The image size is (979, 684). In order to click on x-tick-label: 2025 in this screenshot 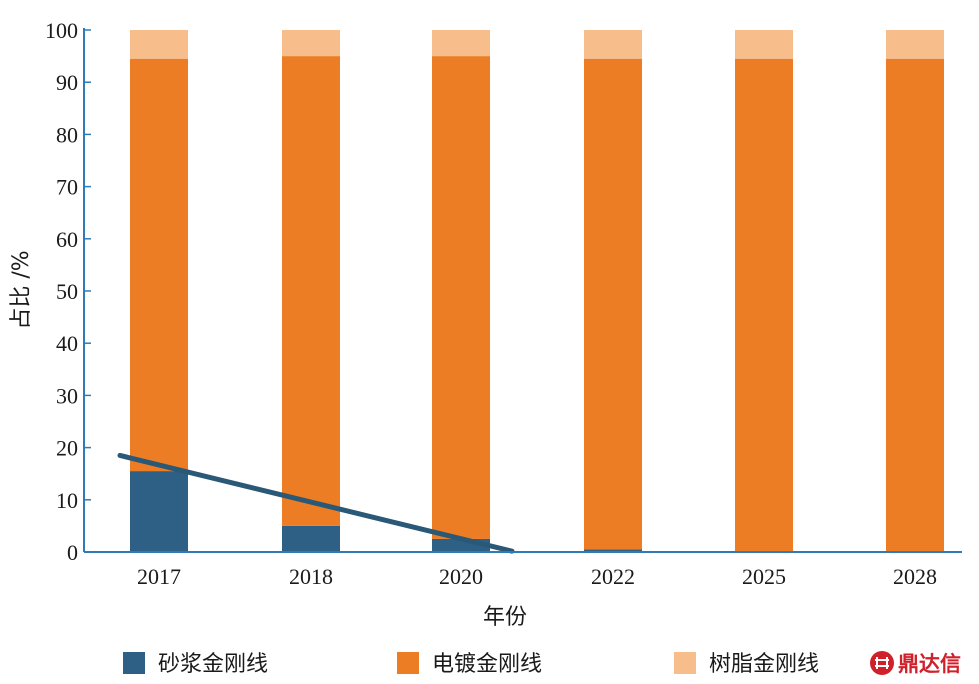, I will do `click(764, 576)`.